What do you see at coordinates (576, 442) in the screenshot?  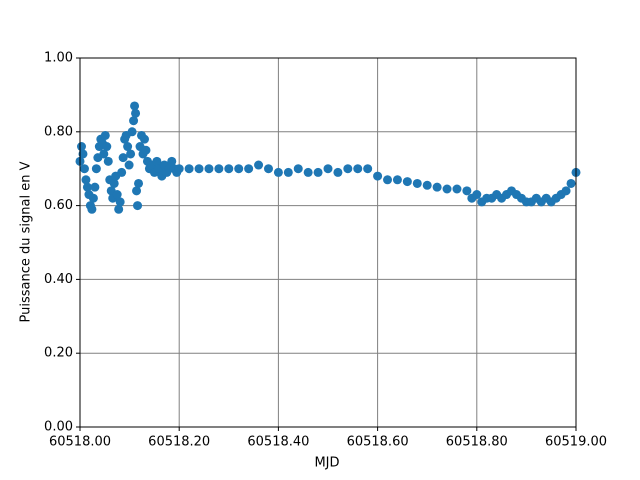 I see `x-tick-label: 60519.00` at bounding box center [576, 442].